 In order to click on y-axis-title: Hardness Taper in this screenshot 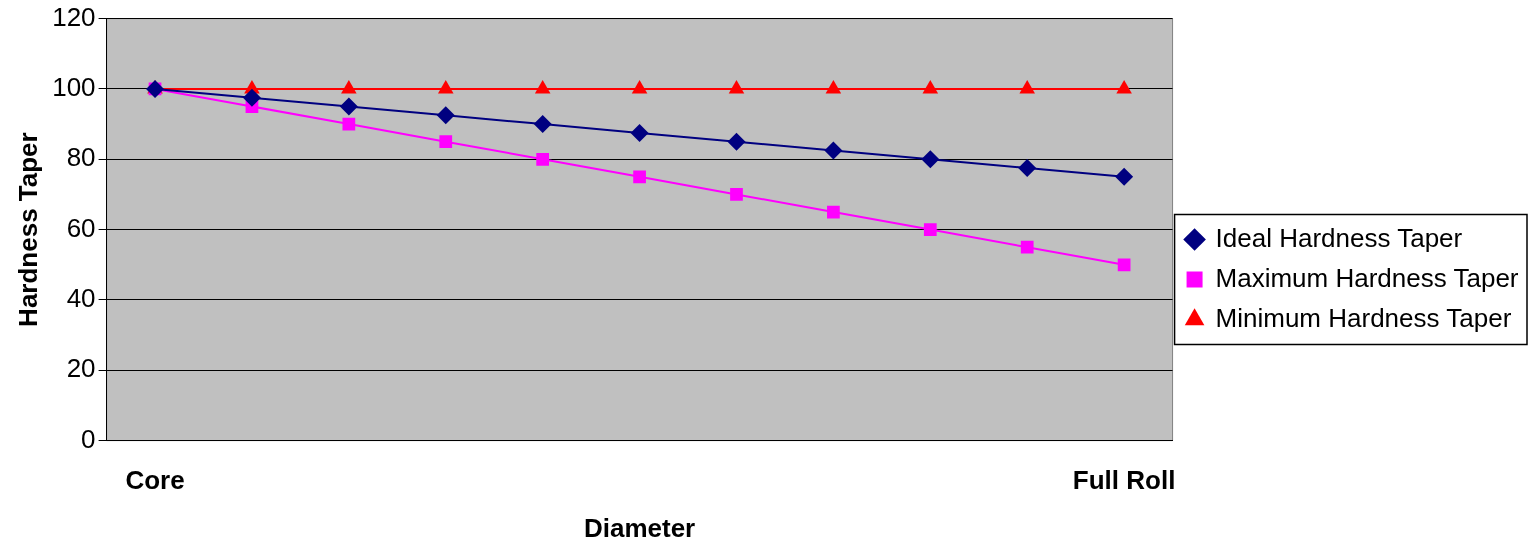, I will do `click(27, 229)`.